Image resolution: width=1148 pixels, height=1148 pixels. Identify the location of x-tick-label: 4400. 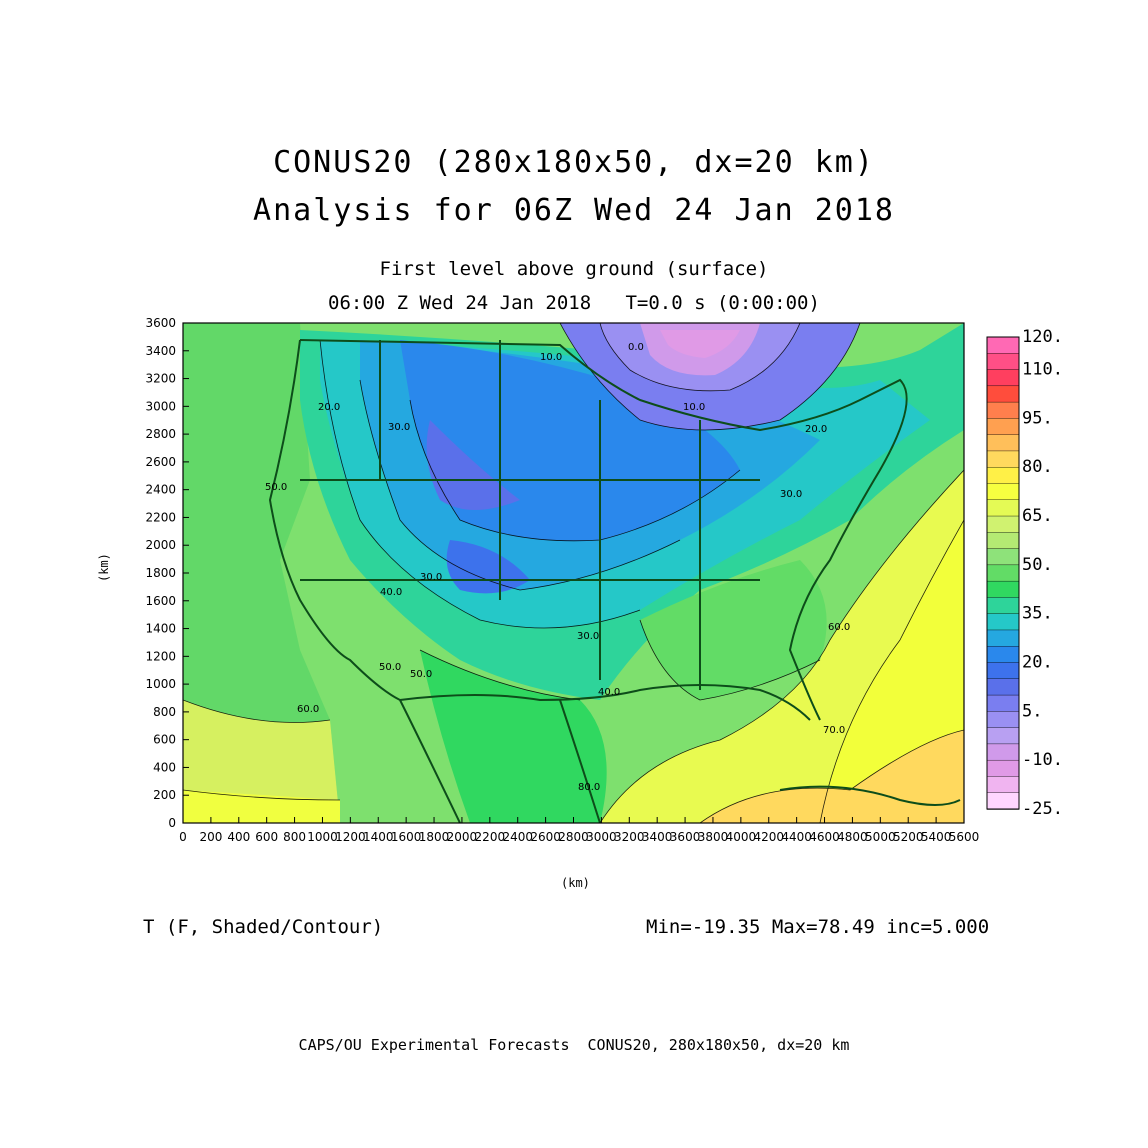
(796, 837).